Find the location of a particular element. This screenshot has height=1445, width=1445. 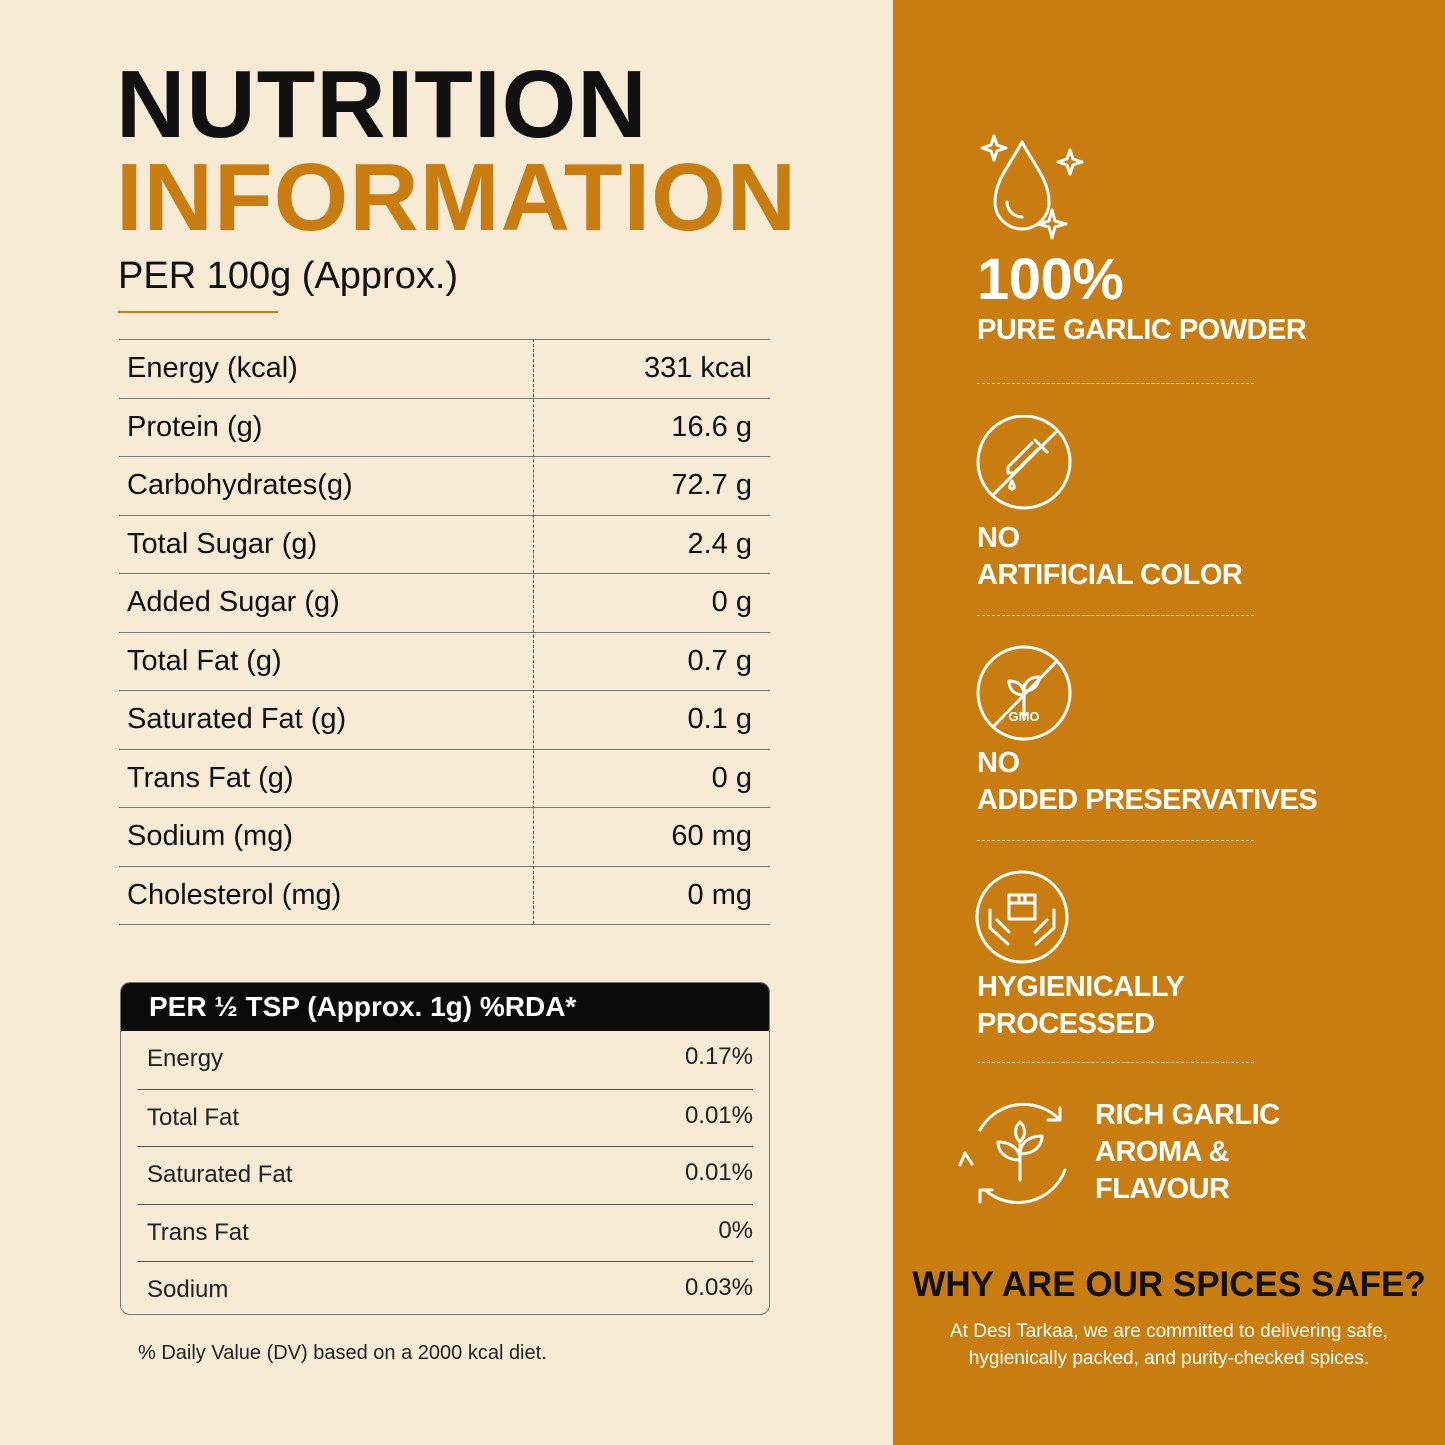

feature-text: PROCESSED is located at coordinates (1066, 1024).